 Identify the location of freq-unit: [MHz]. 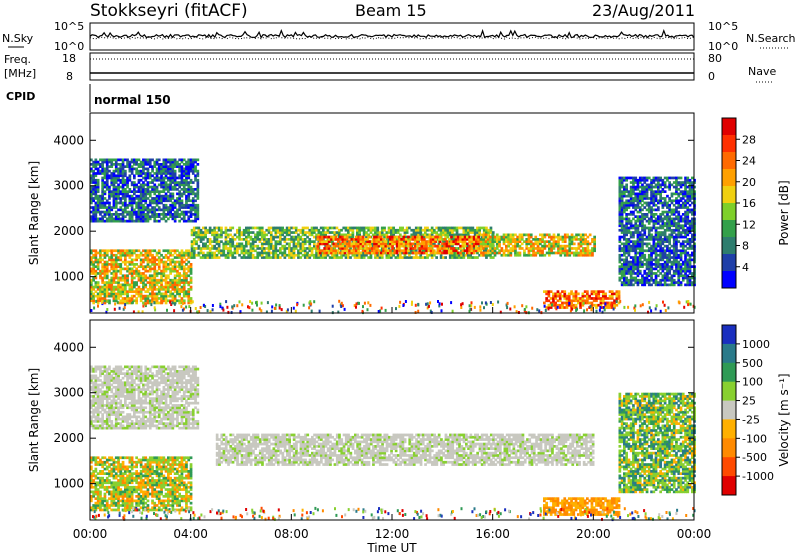
(20, 73).